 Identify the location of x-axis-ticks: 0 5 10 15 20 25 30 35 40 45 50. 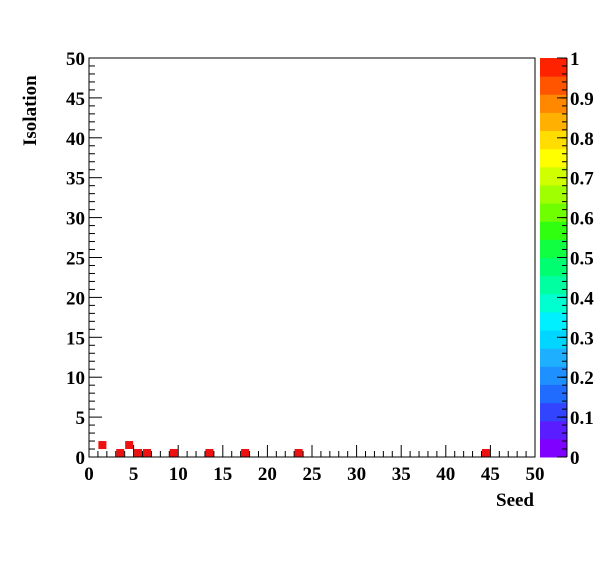
(314, 465).